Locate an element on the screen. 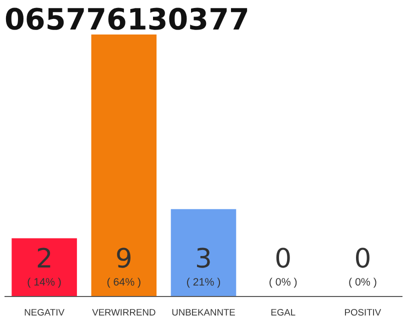 The width and height of the screenshot is (410, 320). annotation: ( 21% ) is located at coordinates (203, 282).